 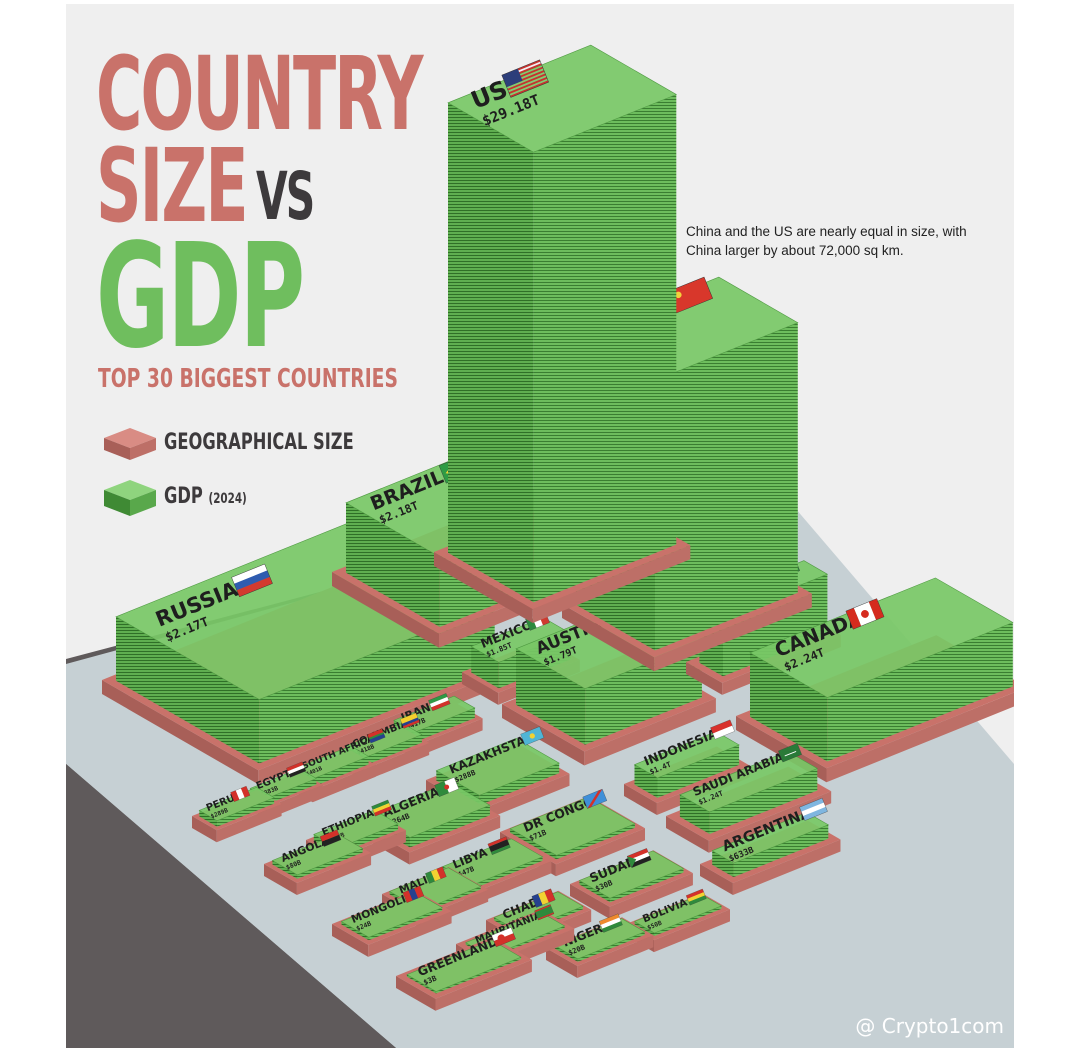 I want to click on size-base-front-china, so click(x=733, y=632).